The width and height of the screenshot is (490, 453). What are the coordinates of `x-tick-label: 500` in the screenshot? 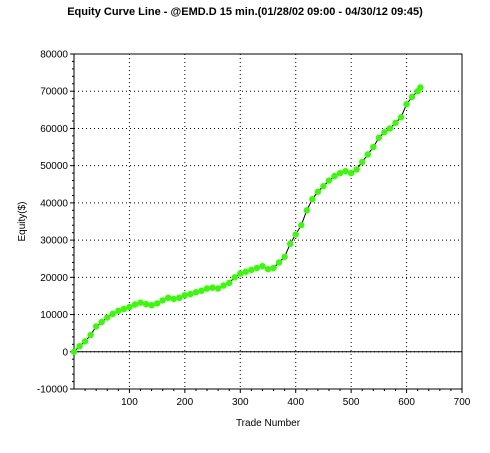 It's located at (351, 402).